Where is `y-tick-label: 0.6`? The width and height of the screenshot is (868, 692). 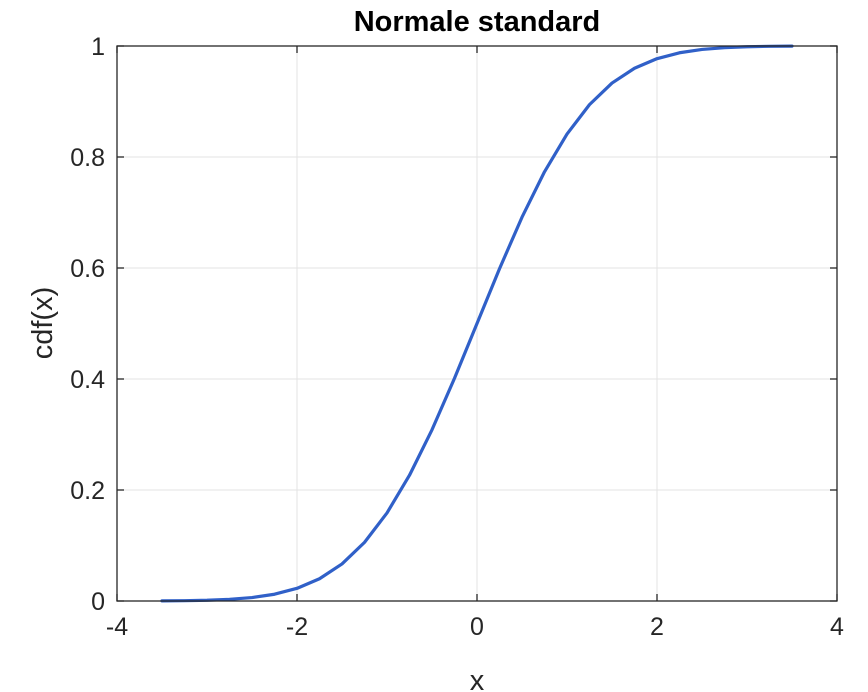
y-tick-label: 0.6 is located at coordinates (87, 269).